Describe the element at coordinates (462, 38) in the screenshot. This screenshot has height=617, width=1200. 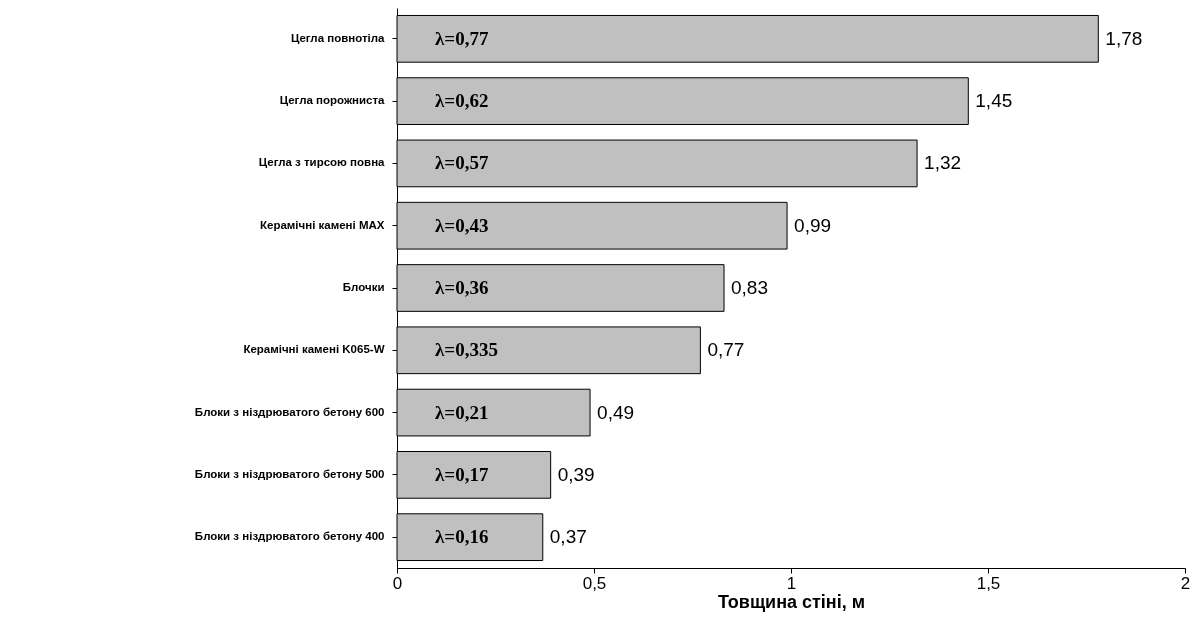
I see `annotation: λ=0,77` at that location.